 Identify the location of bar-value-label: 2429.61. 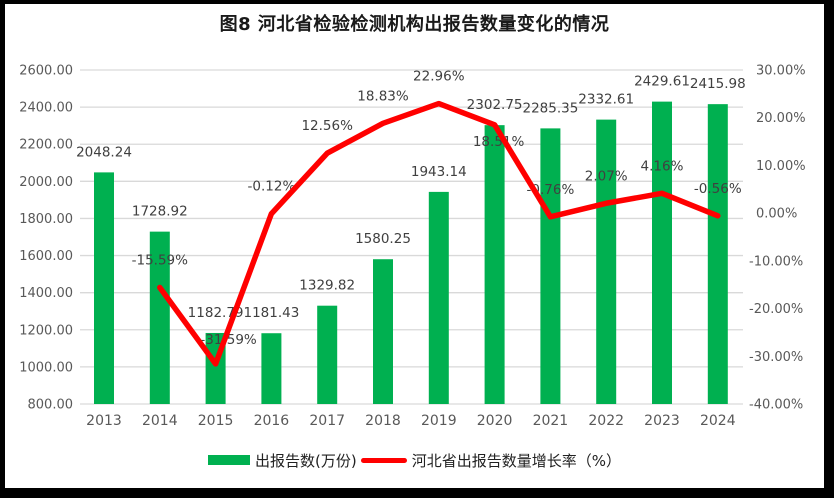
(662, 82).